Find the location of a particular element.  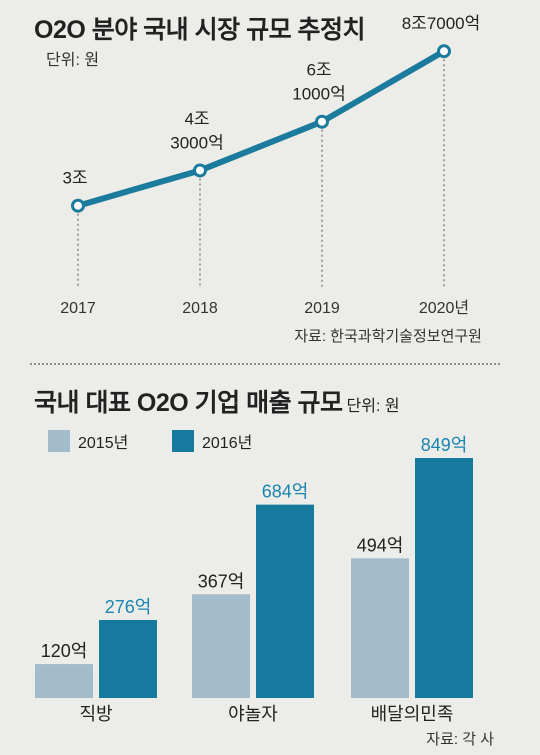

category-label: 배달의민족 is located at coordinates (412, 714).